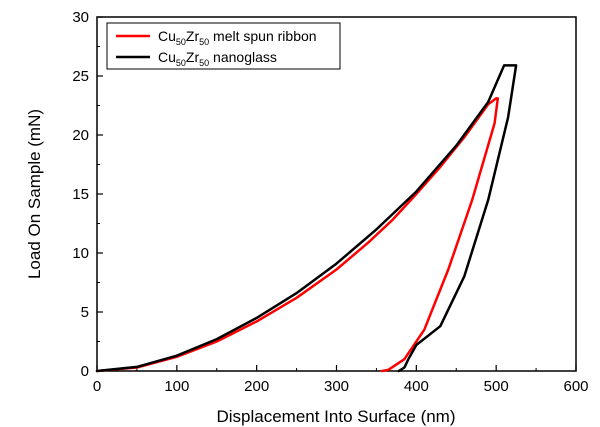 Image resolution: width=600 pixels, height=427 pixels. Describe the element at coordinates (575, 386) in the screenshot. I see `x-tick-label: 600` at that location.